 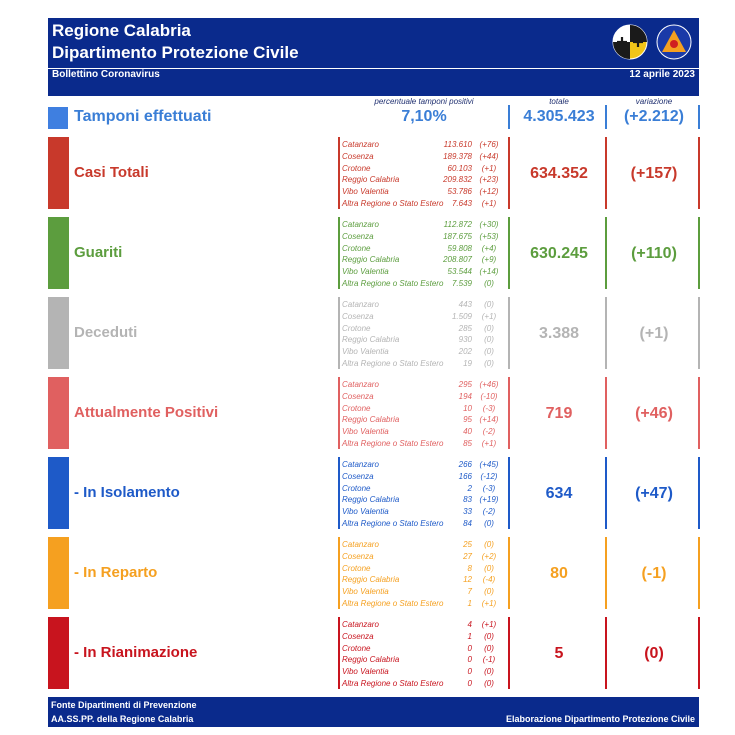 What do you see at coordinates (662, 74) in the screenshot?
I see `bulletin-date: 12 aprile 2023` at bounding box center [662, 74].